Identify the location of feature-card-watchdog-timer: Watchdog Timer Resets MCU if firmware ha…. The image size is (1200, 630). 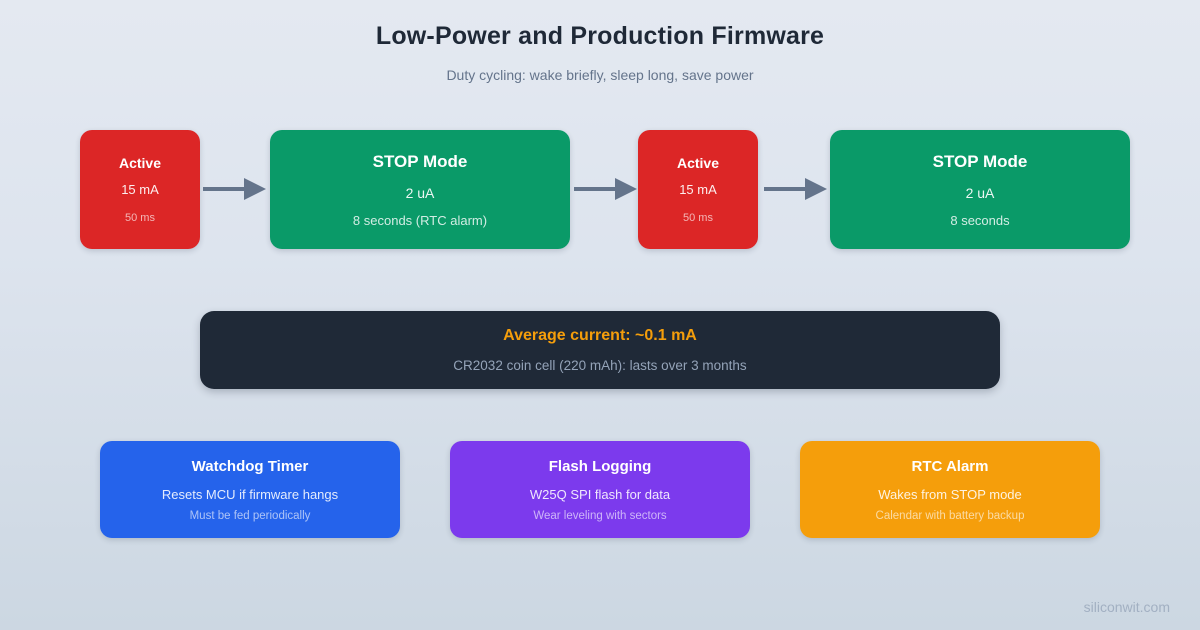
(250, 489).